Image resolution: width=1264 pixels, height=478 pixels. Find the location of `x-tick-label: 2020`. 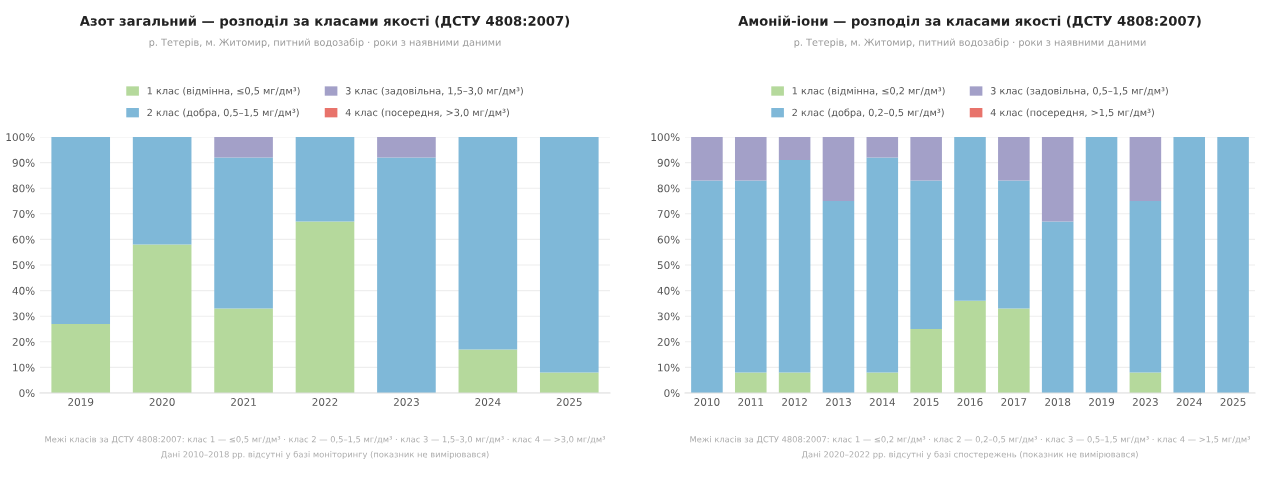

x-tick-label: 2020 is located at coordinates (162, 402).